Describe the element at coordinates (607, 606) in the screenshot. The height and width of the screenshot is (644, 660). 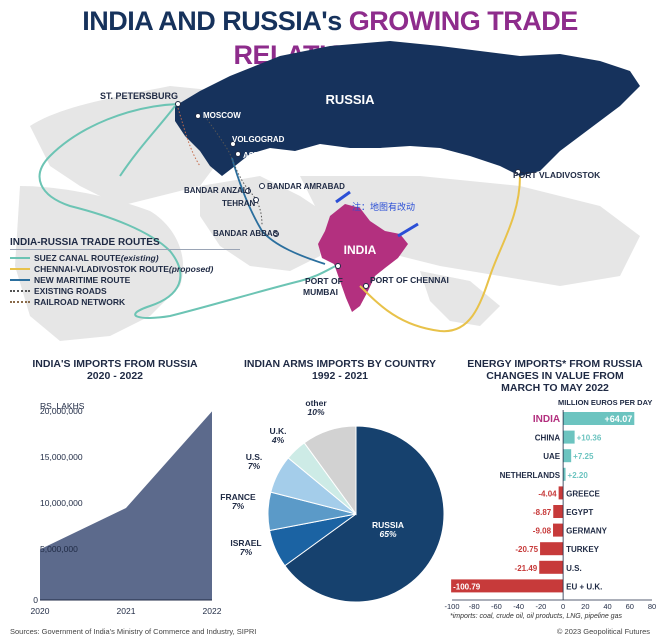
I see `energy-x-tick: 40` at that location.